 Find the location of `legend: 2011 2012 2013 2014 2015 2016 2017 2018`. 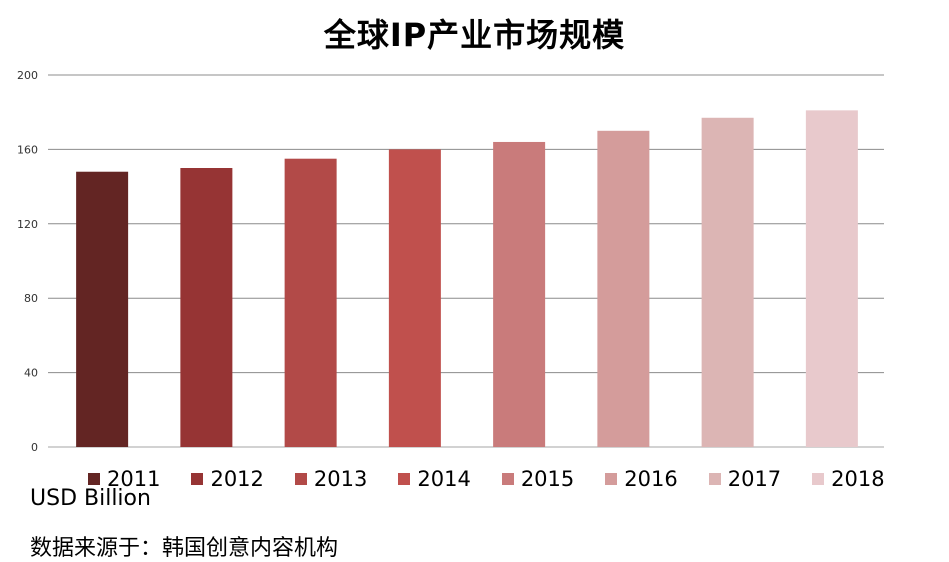

legend: 2011 2012 2013 2014 2015 2016 2017 2018 is located at coordinates (486, 479).